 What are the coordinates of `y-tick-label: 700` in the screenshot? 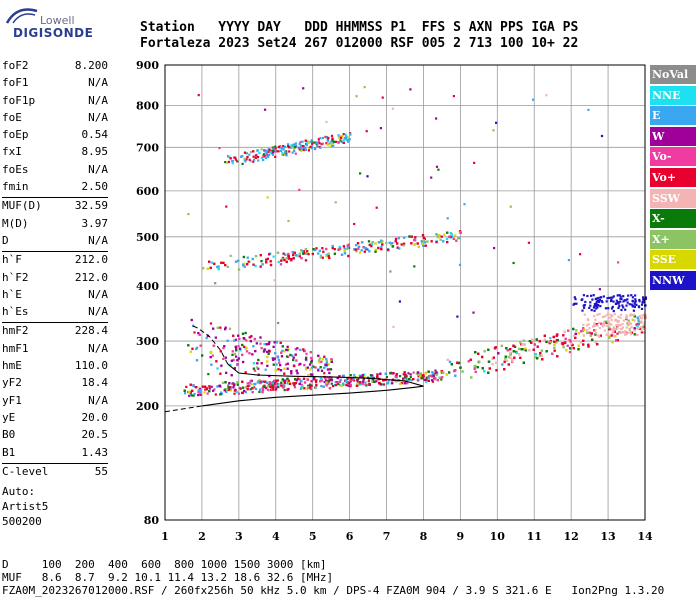 It's located at (147, 147).